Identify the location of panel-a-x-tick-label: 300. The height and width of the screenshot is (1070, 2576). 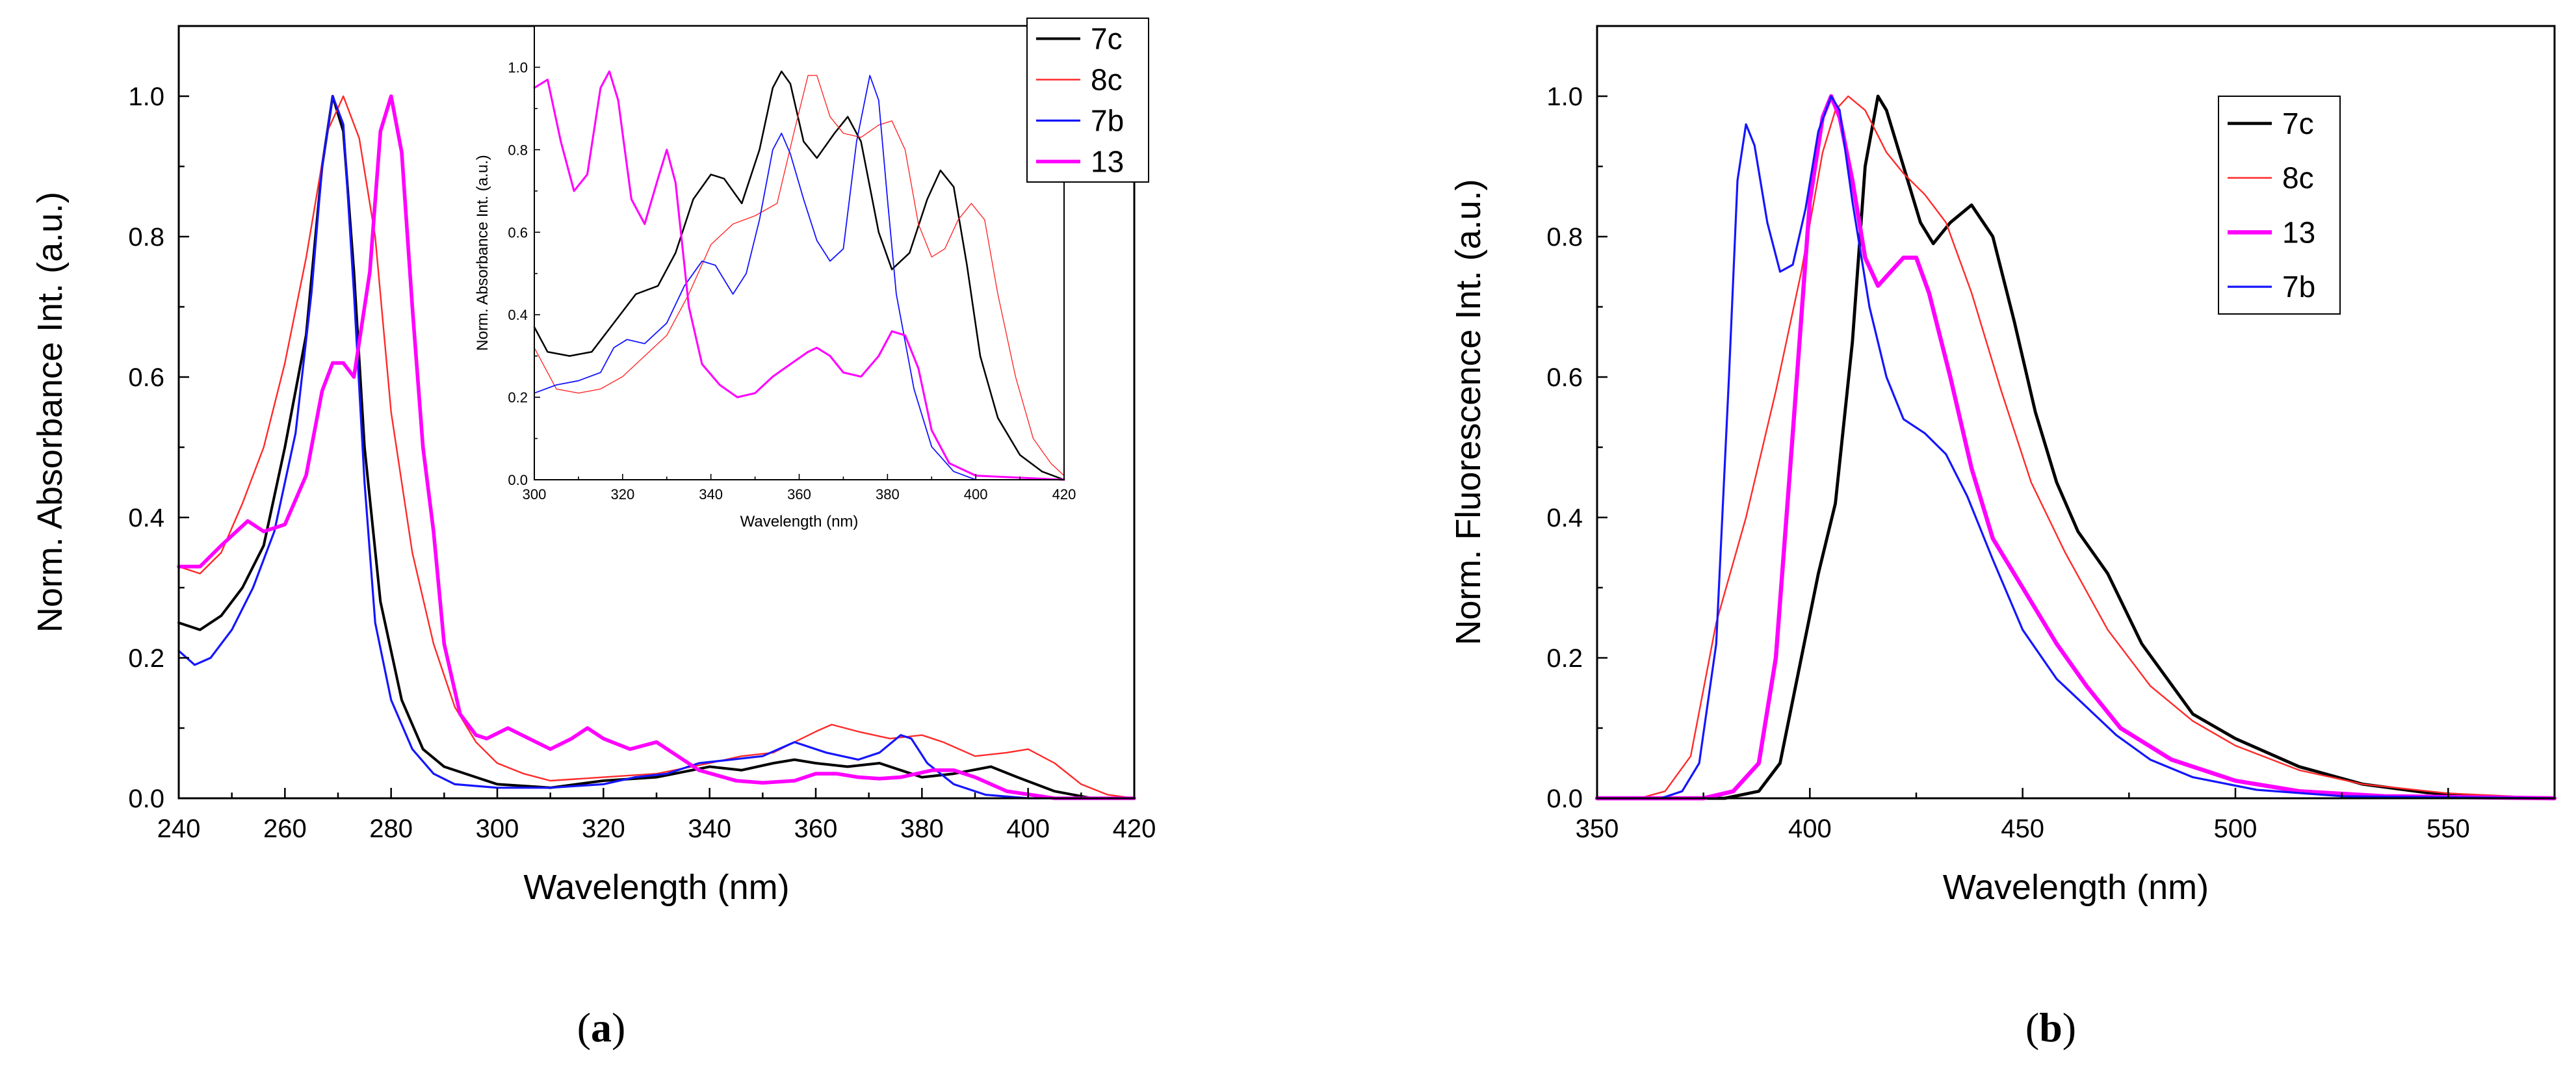
(497, 829).